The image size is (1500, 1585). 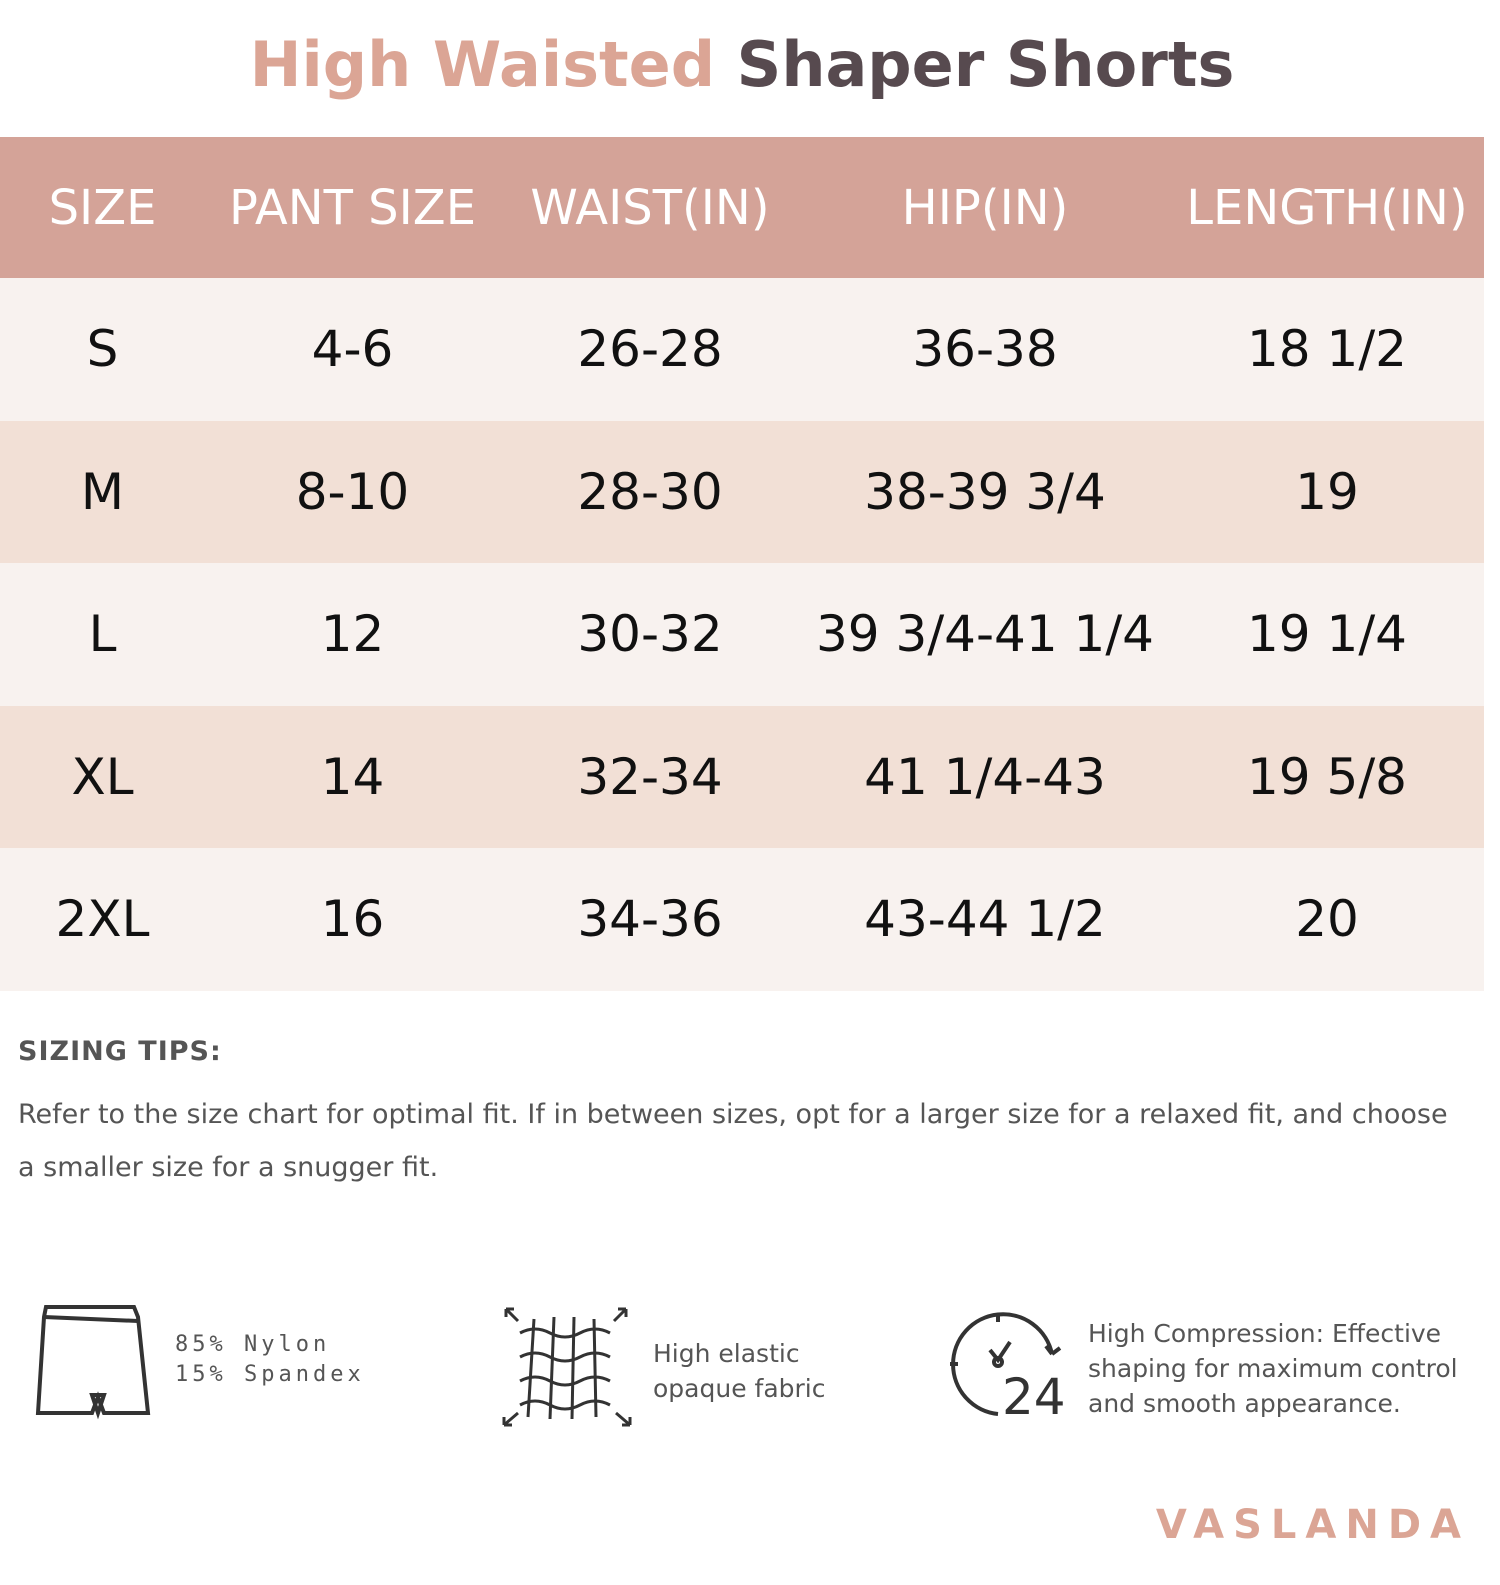 What do you see at coordinates (1327, 776) in the screenshot?
I see `cell: 19 5/8` at bounding box center [1327, 776].